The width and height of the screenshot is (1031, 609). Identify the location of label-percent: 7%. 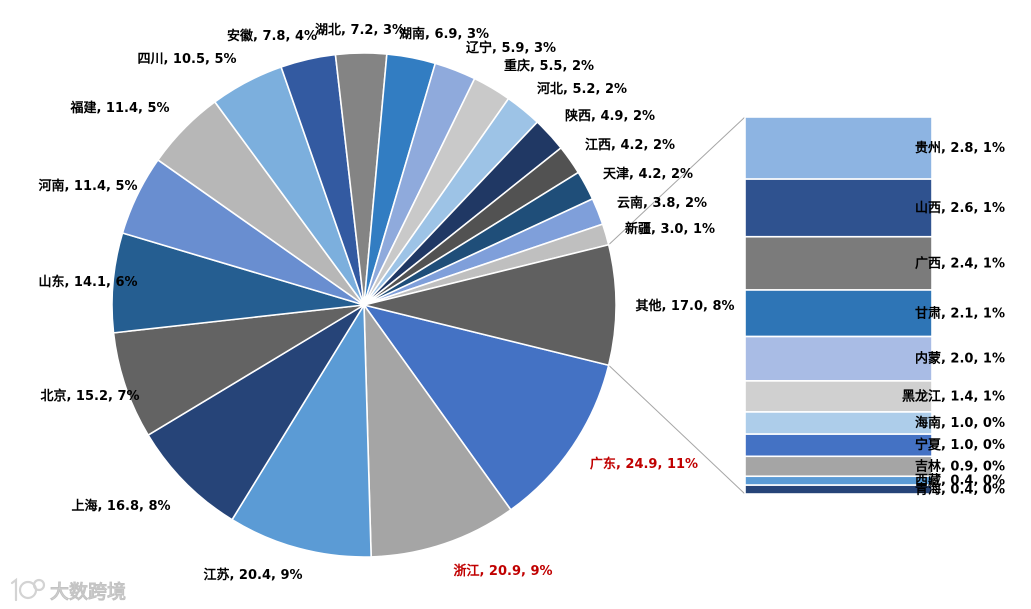
(128, 396).